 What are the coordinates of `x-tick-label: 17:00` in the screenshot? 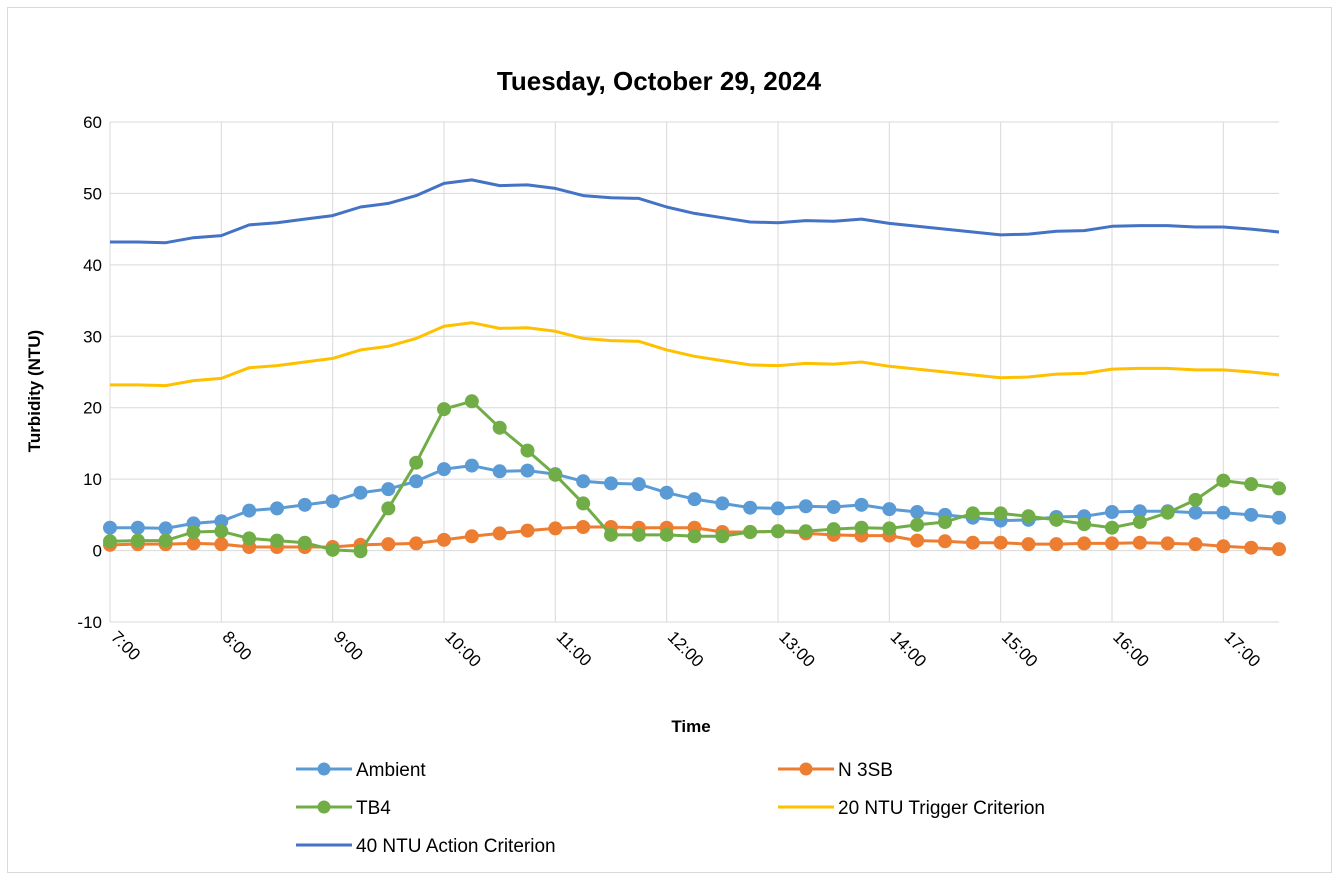 It's located at (1243, 649).